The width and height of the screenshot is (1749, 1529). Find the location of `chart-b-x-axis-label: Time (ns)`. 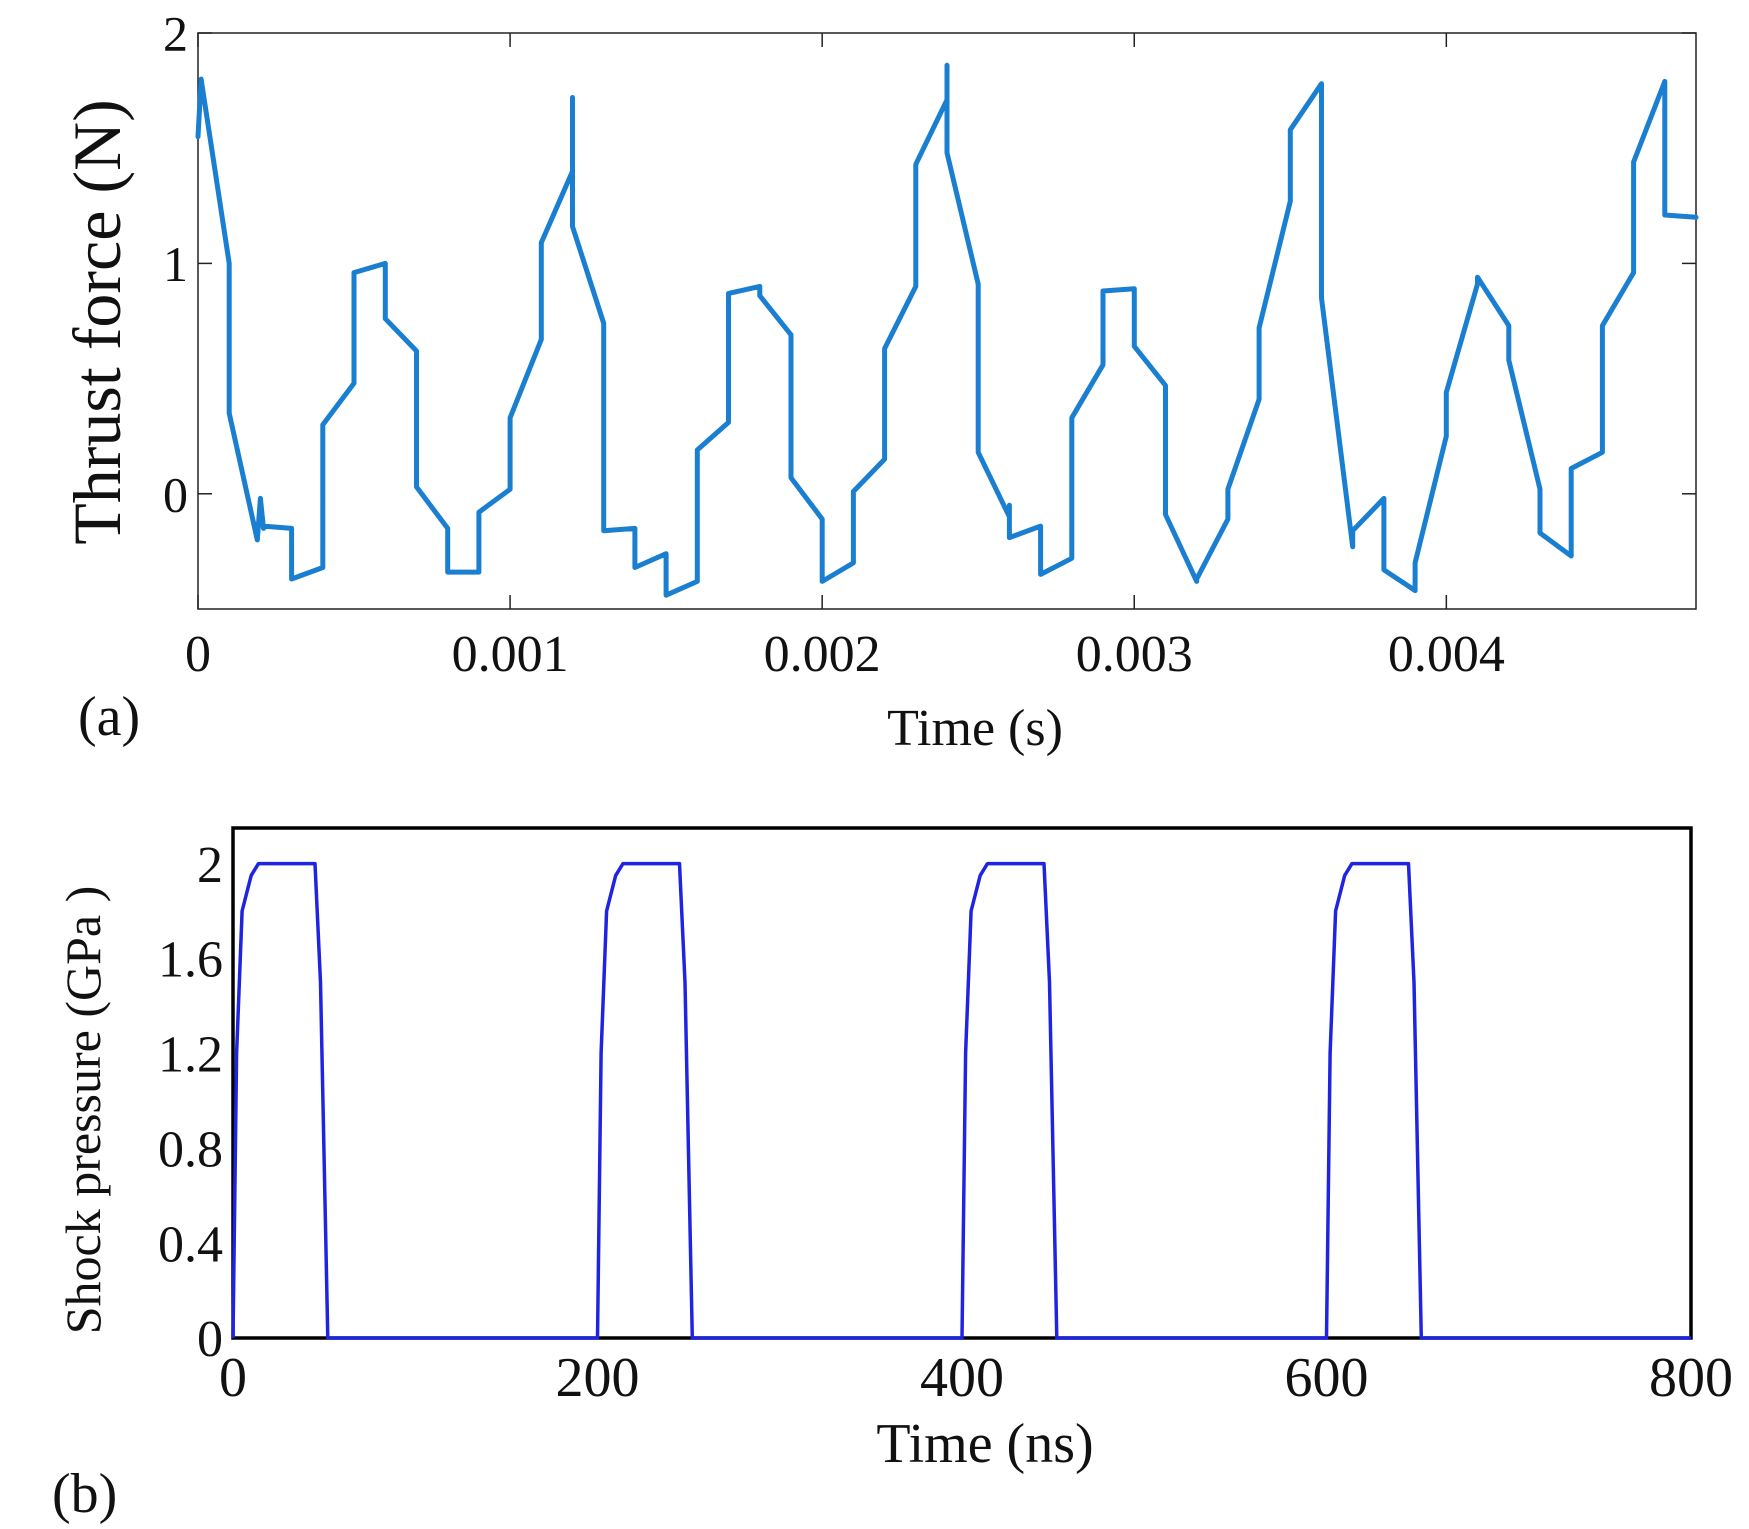

chart-b-x-axis-label: Time (ns) is located at coordinates (984, 1444).